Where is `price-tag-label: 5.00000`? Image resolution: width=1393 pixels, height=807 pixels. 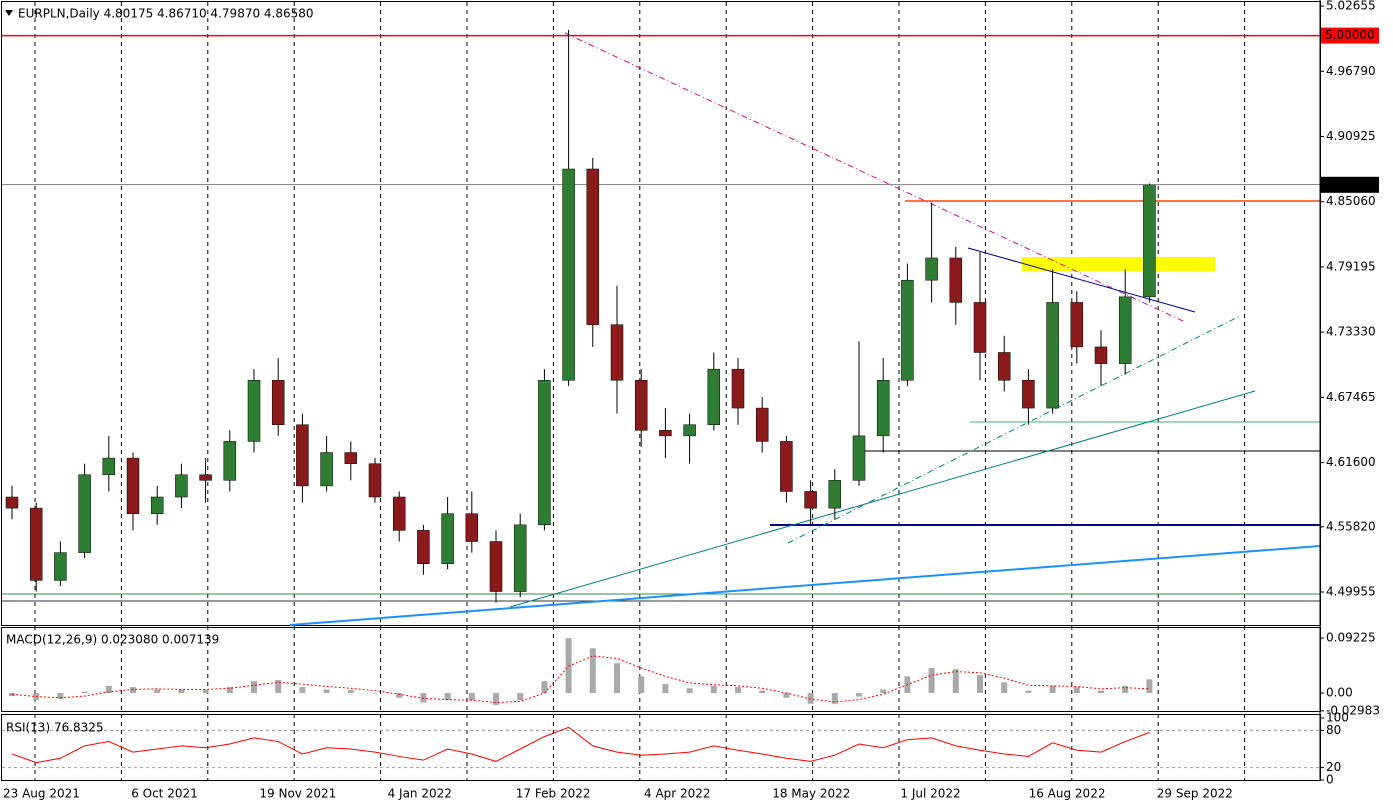
price-tag-label: 5.00000 is located at coordinates (1350, 35).